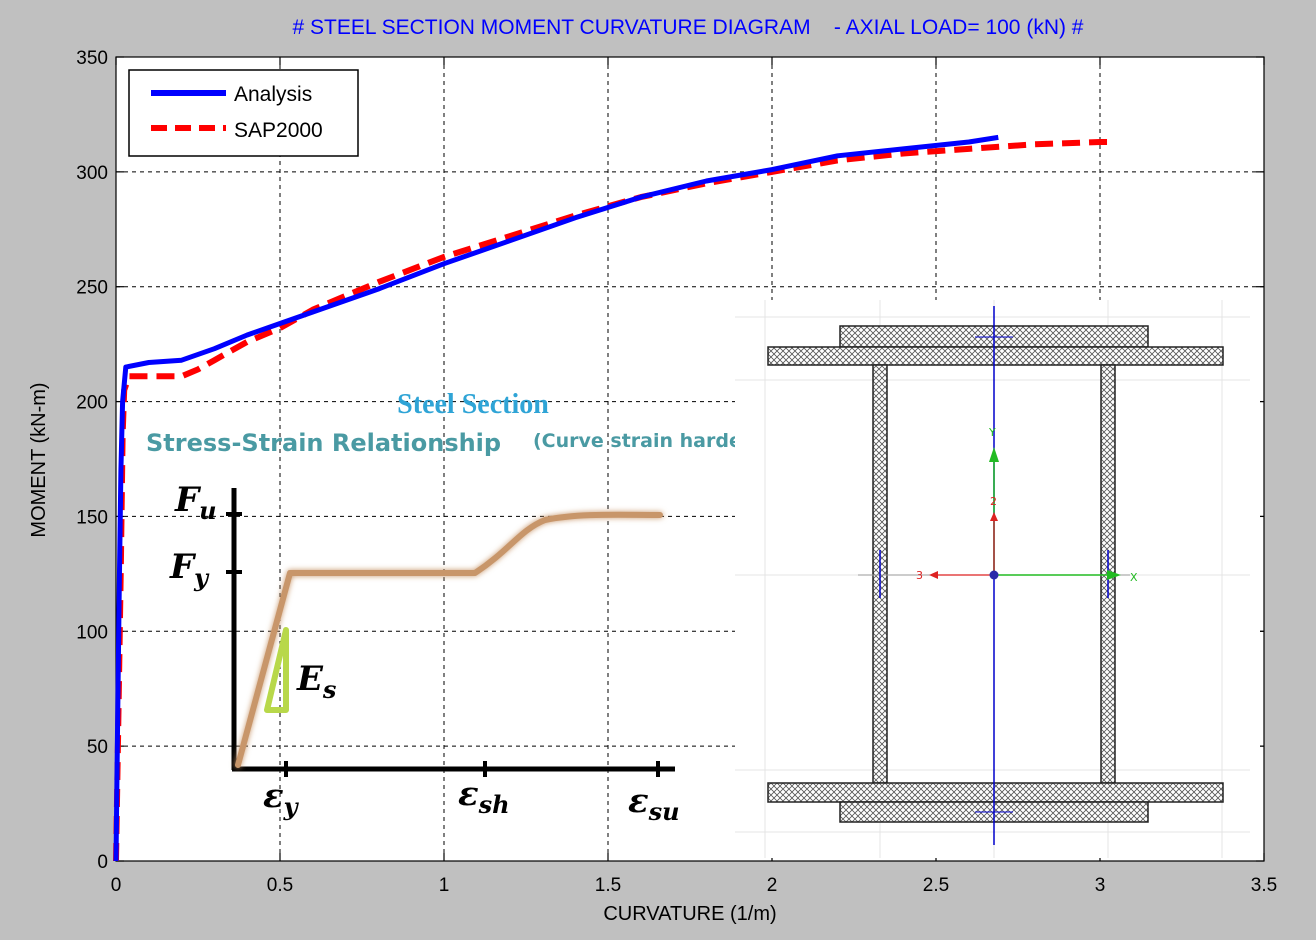 This screenshot has width=1316, height=940. I want to click on global-y-arrowhead, so click(994, 454).